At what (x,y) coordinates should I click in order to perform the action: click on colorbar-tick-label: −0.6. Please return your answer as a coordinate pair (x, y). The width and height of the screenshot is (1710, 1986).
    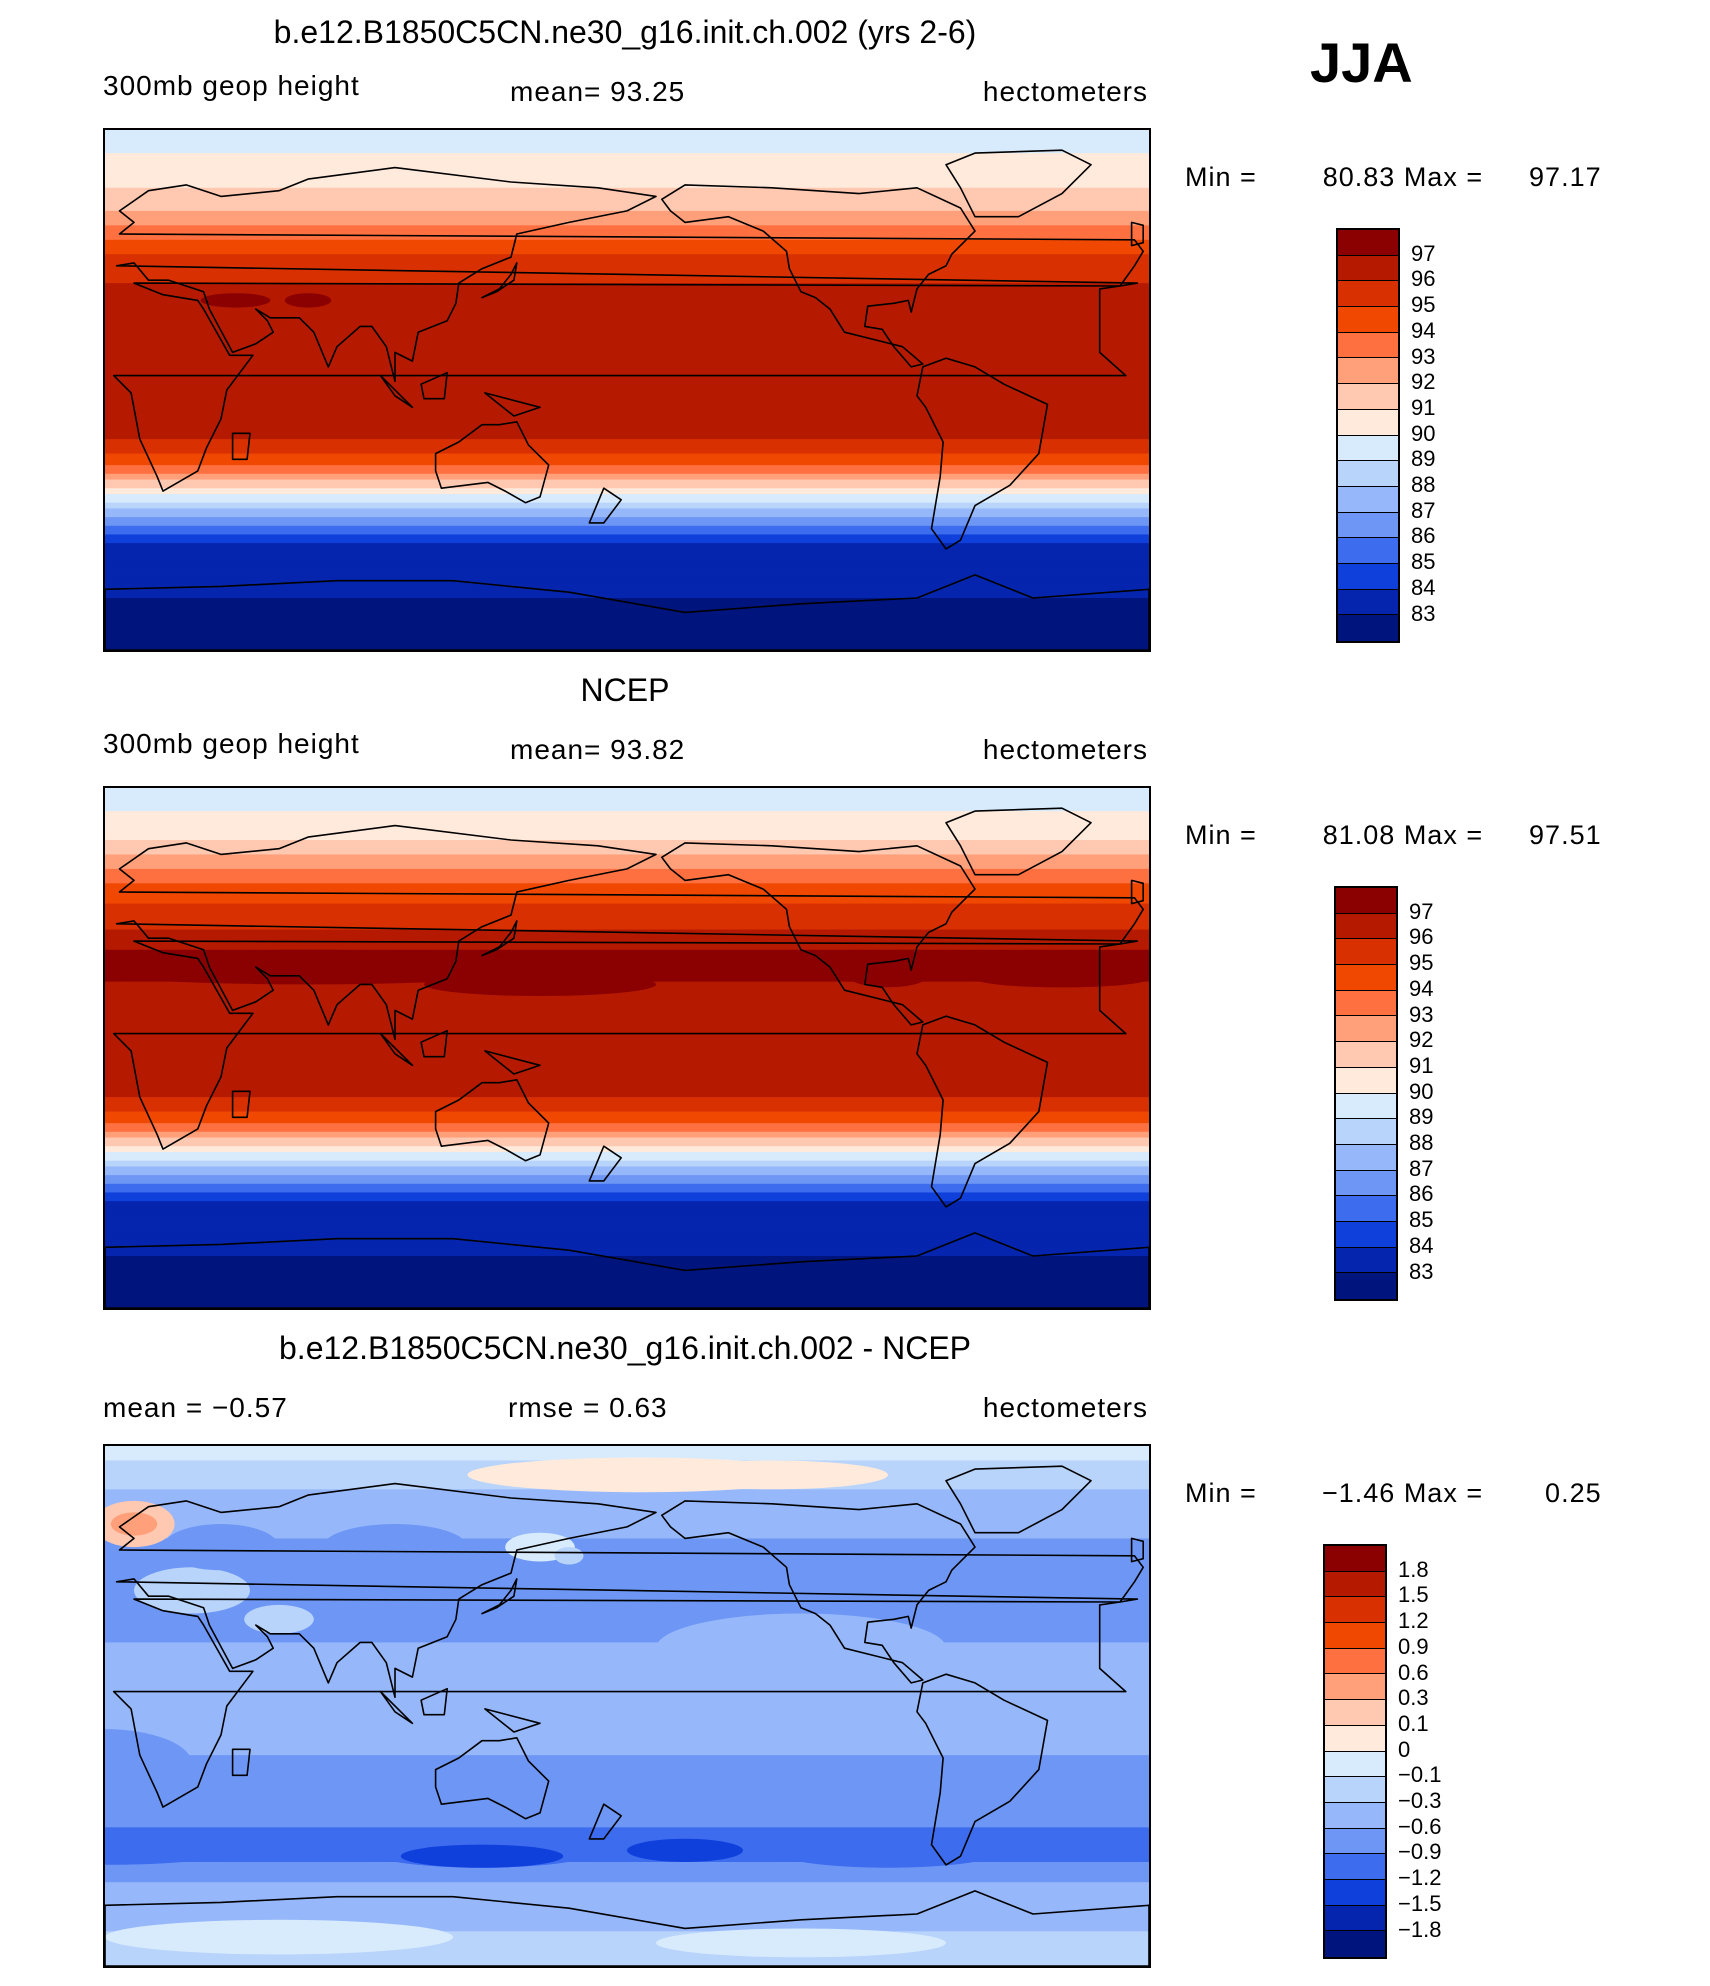
    Looking at the image, I should click on (1420, 1826).